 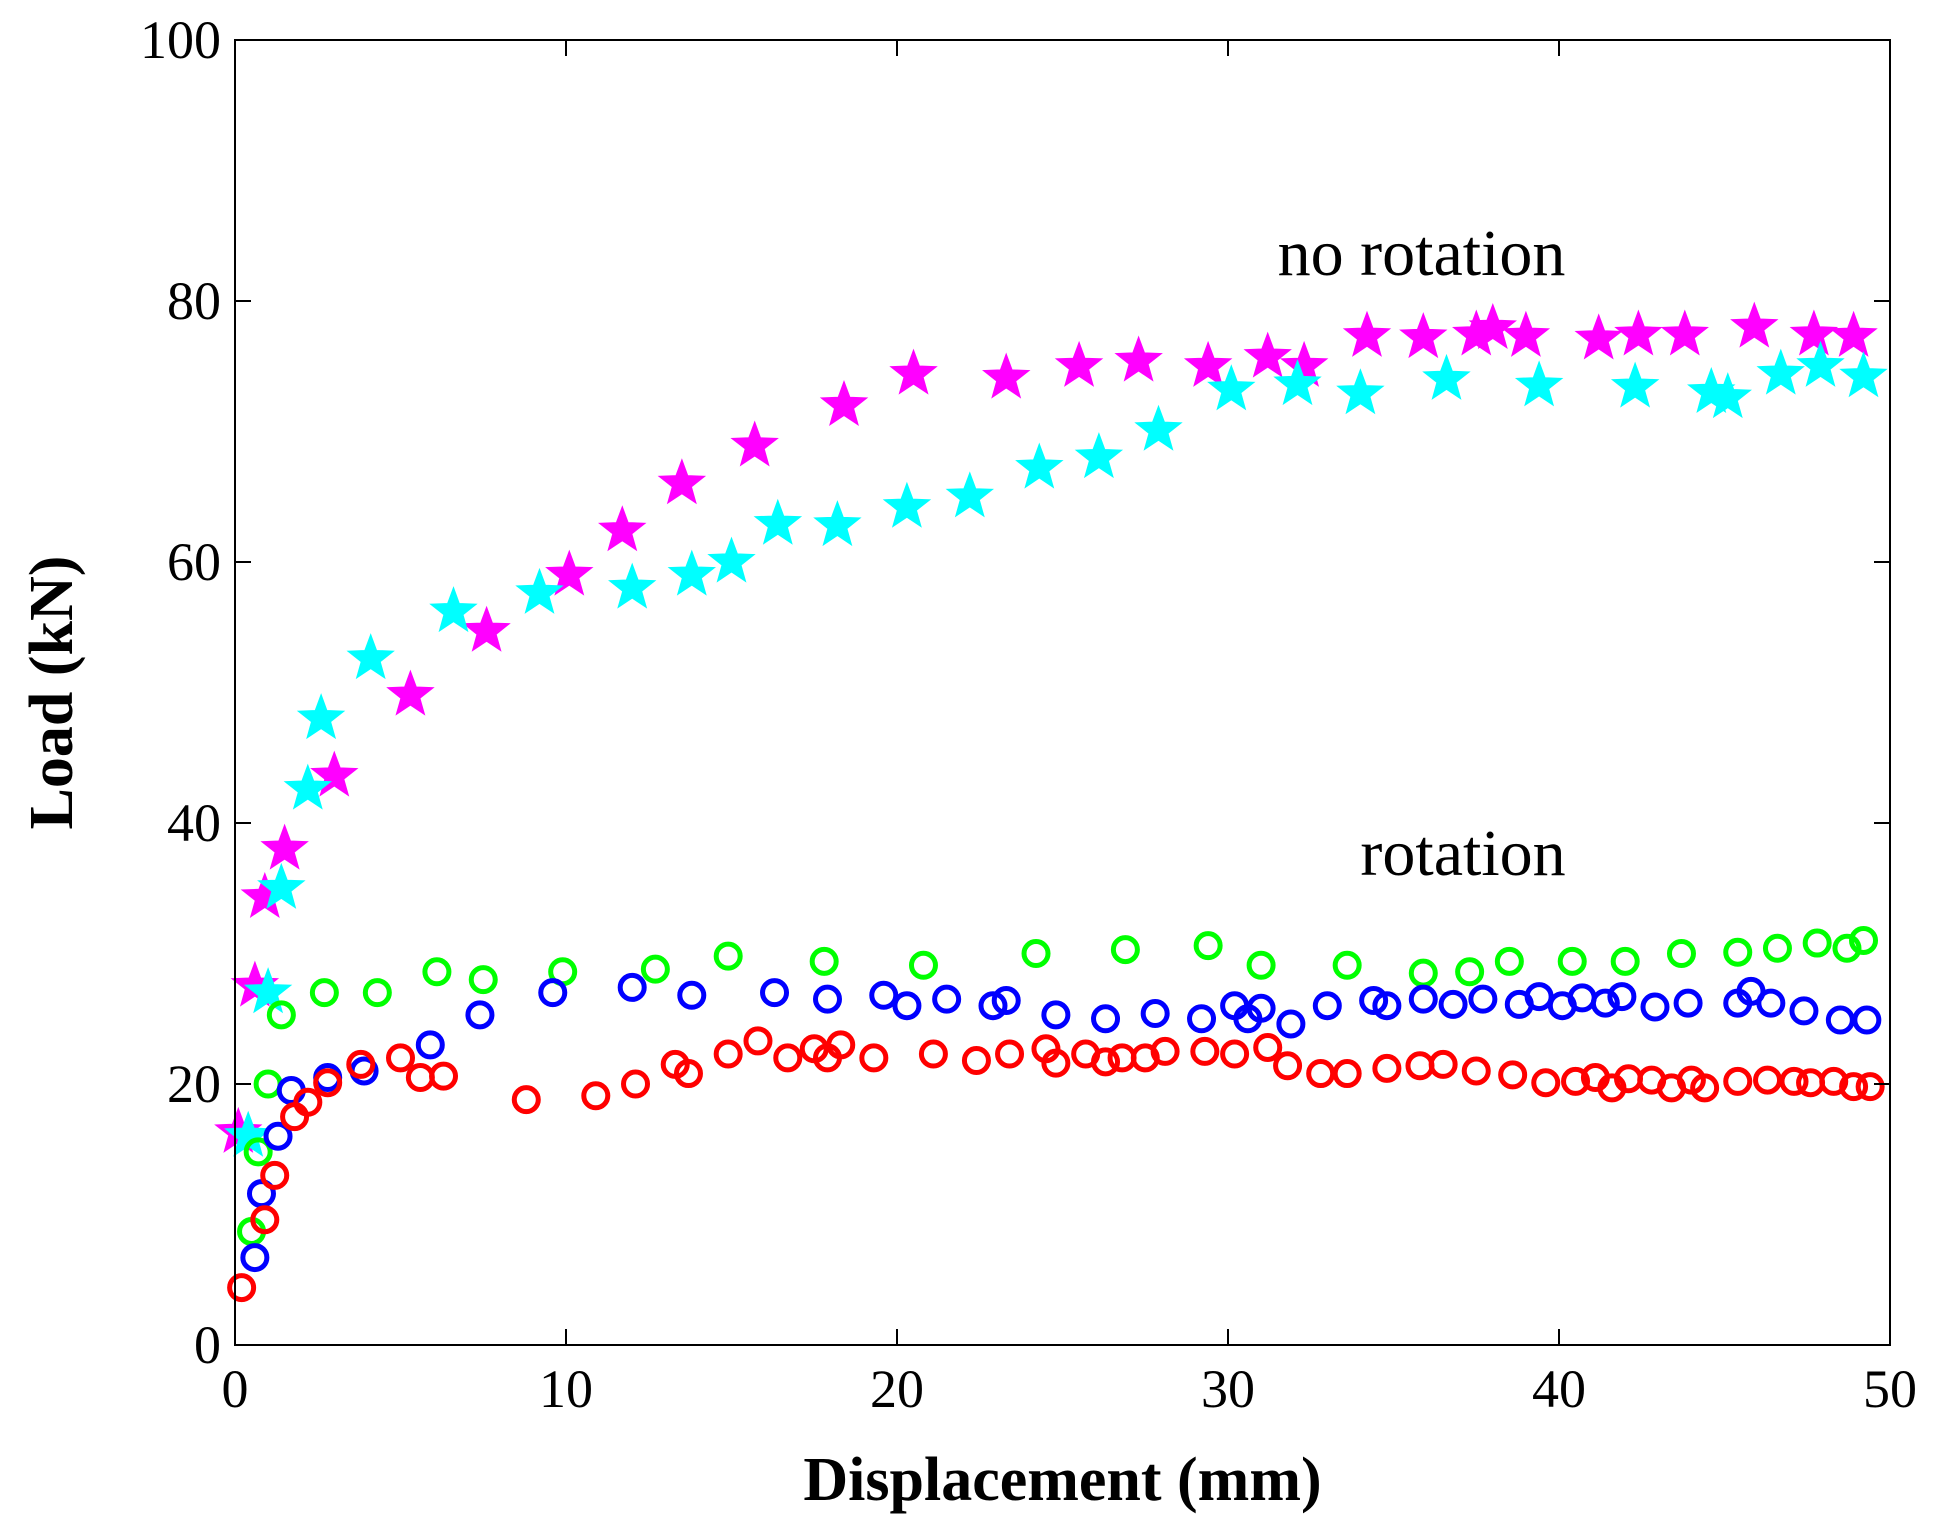 I want to click on x-tick-label: 0, so click(x=235, y=1389).